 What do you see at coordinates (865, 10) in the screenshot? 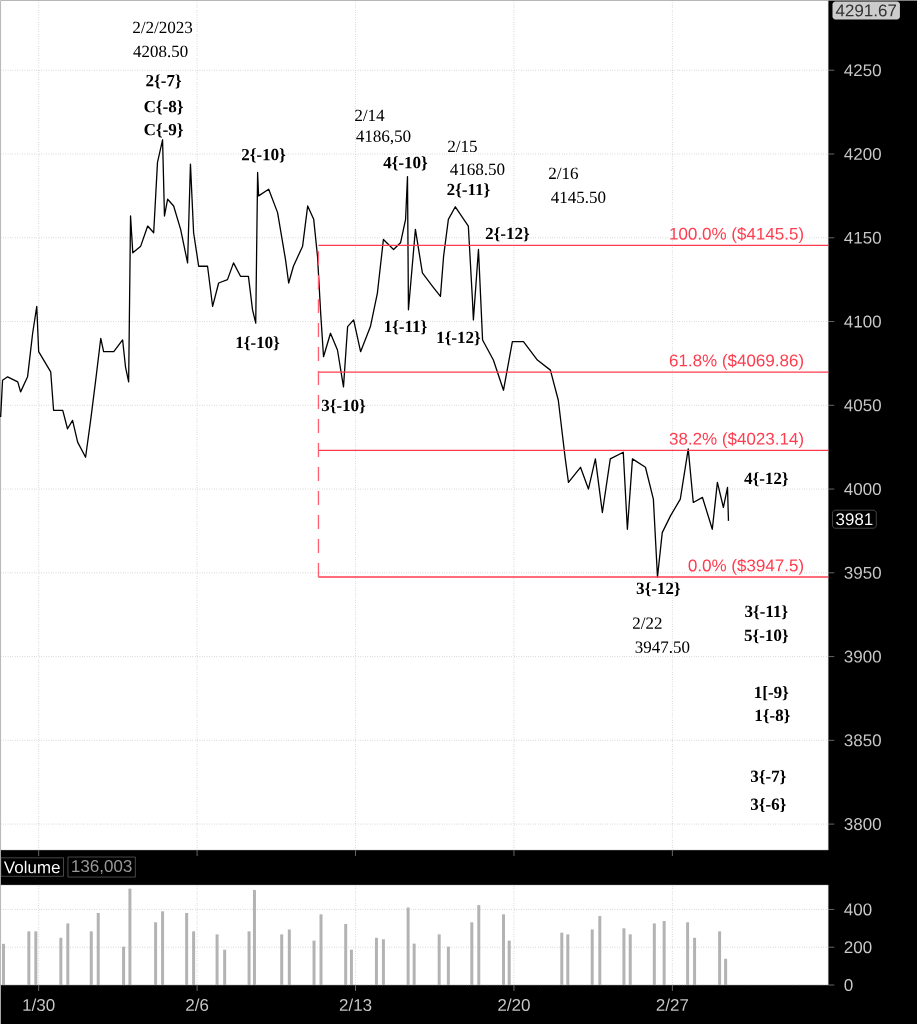
I see `text: 4291.67` at bounding box center [865, 10].